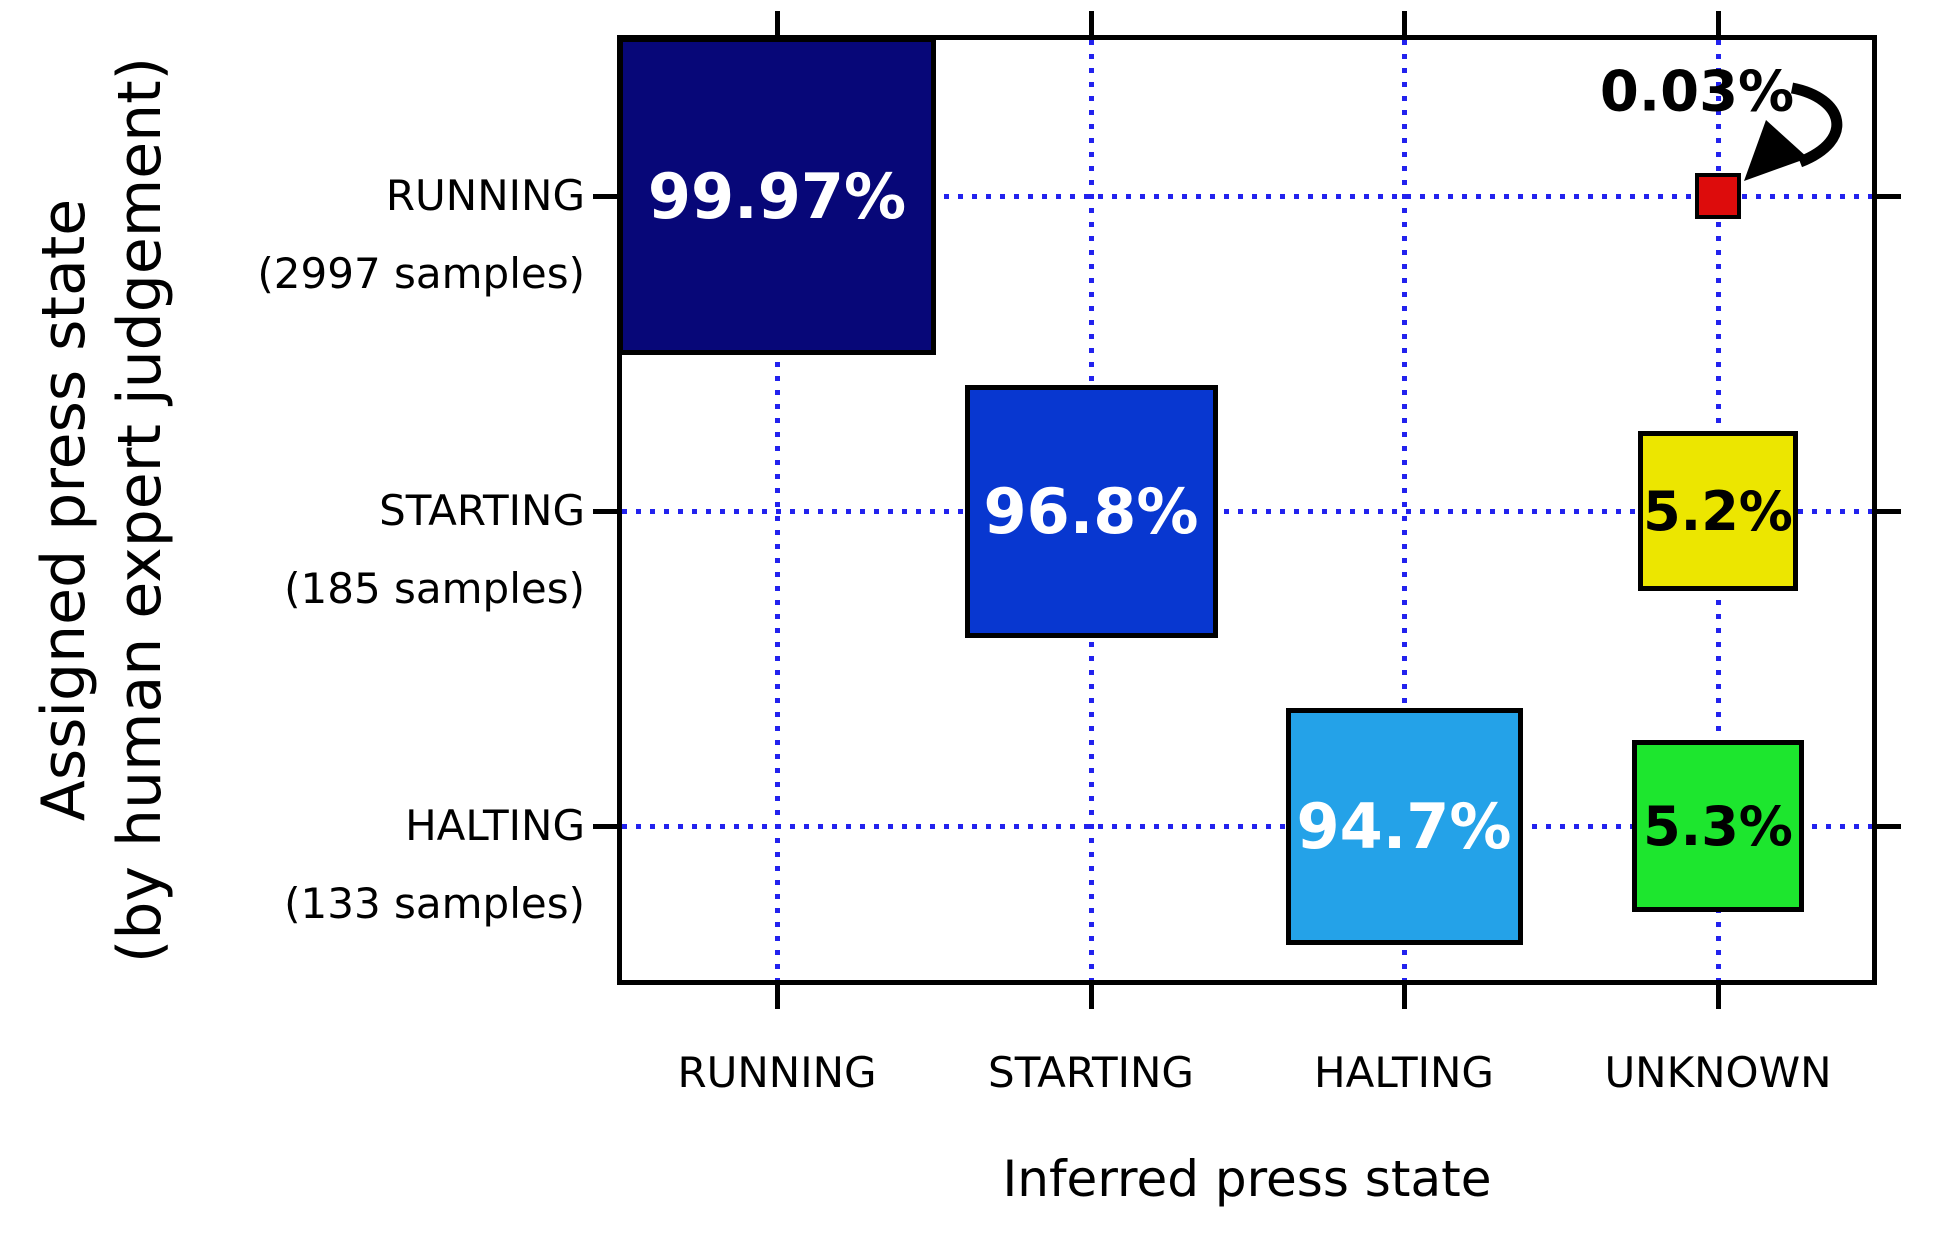 This screenshot has height=1256, width=1934. I want to click on matrix-cell-halting-halting: 94.7%, so click(1404, 826).